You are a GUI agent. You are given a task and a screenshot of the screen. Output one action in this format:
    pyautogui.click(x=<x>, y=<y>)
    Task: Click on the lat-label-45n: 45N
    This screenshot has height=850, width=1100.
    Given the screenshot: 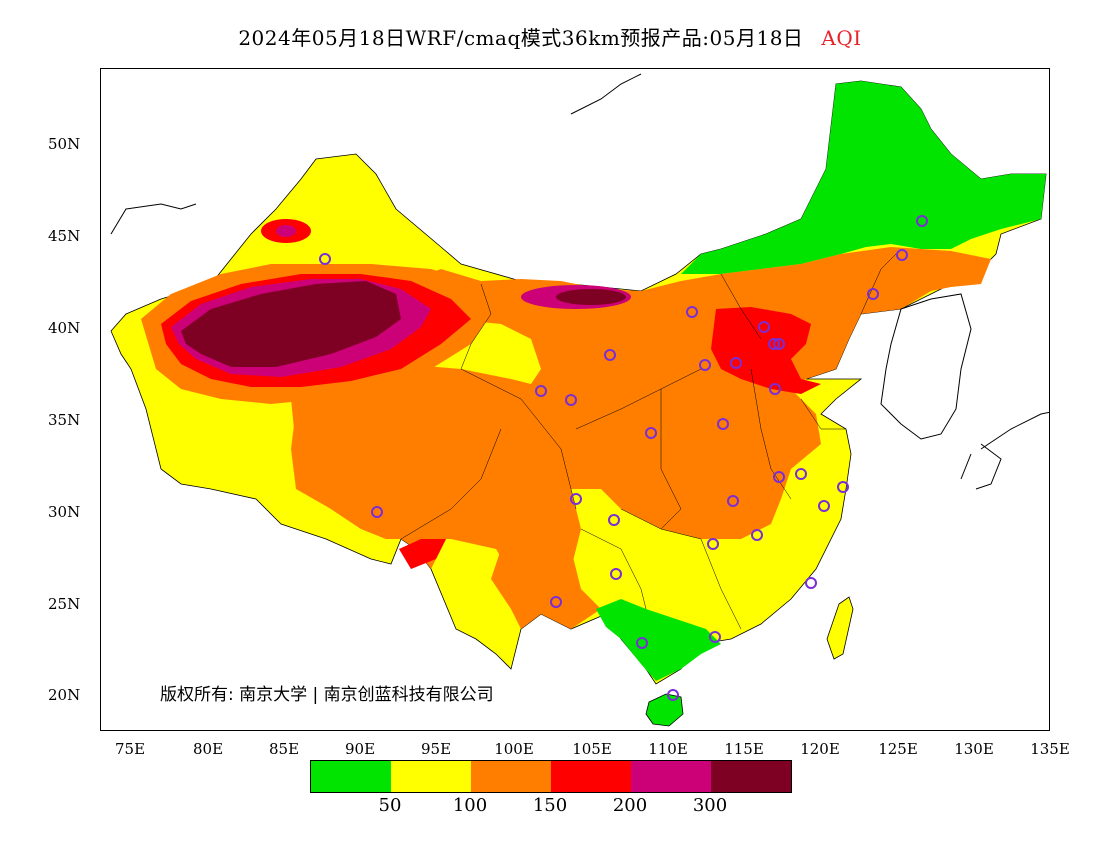 What is the action you would take?
    pyautogui.click(x=64, y=236)
    